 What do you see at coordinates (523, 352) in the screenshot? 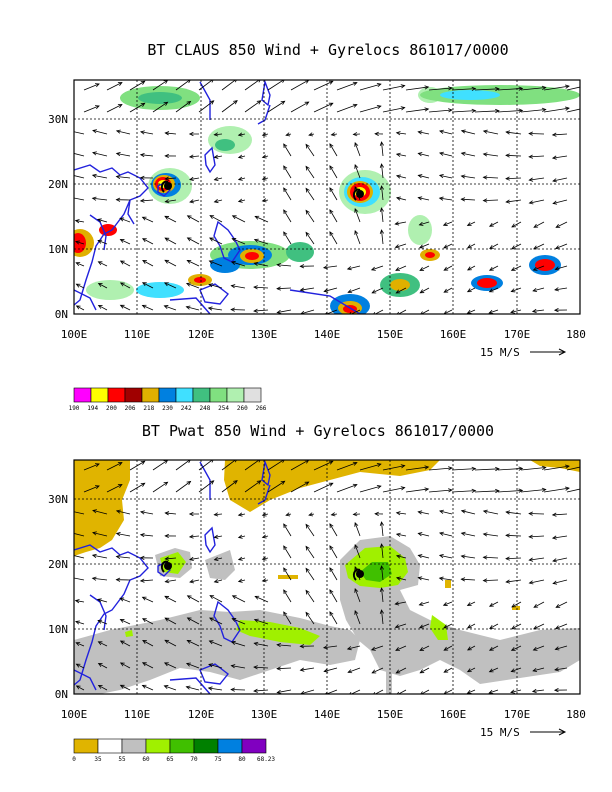
I see `panel1-scale-vector: 15 M/S` at bounding box center [523, 352].